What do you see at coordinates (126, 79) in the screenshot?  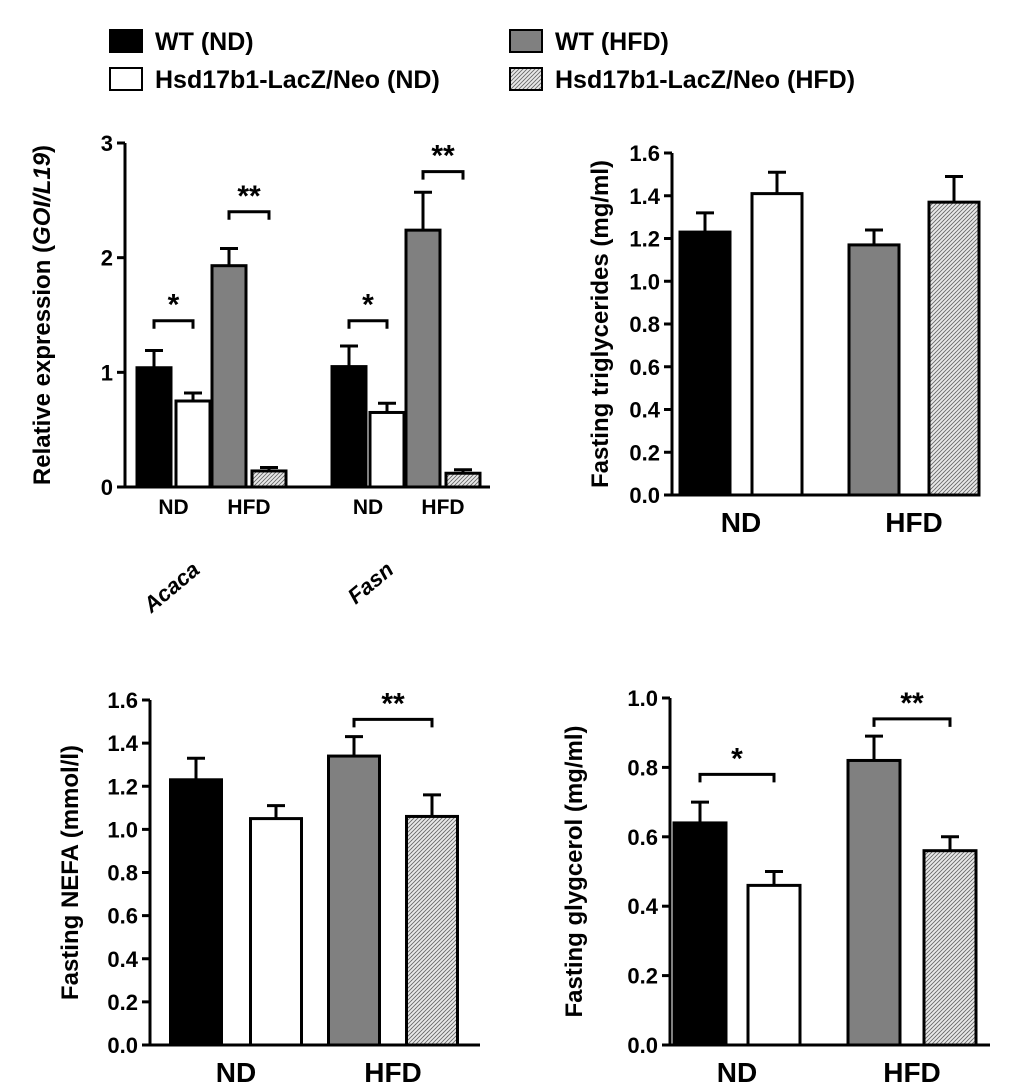 I see `legend-swatch-ko-nd` at bounding box center [126, 79].